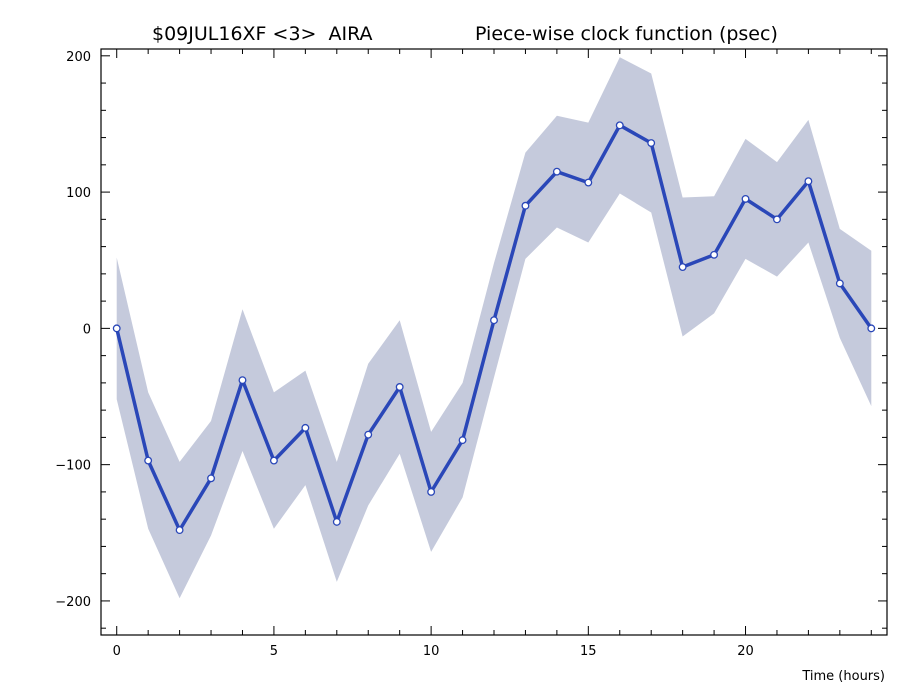 This screenshot has width=905, height=687. What do you see at coordinates (431, 651) in the screenshot?
I see `x-tick-label: 10` at bounding box center [431, 651].